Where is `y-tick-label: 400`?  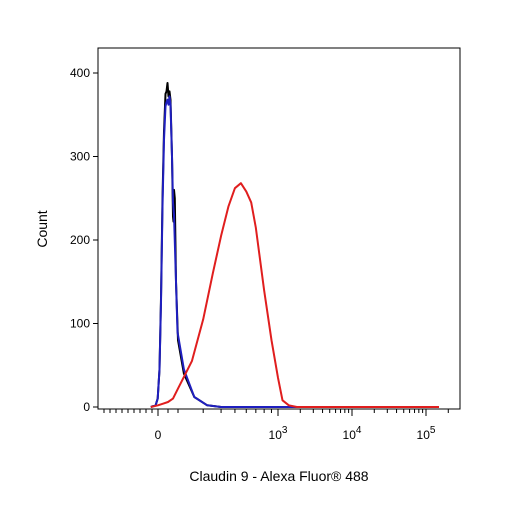
y-tick-label: 400 is located at coordinates (80, 73).